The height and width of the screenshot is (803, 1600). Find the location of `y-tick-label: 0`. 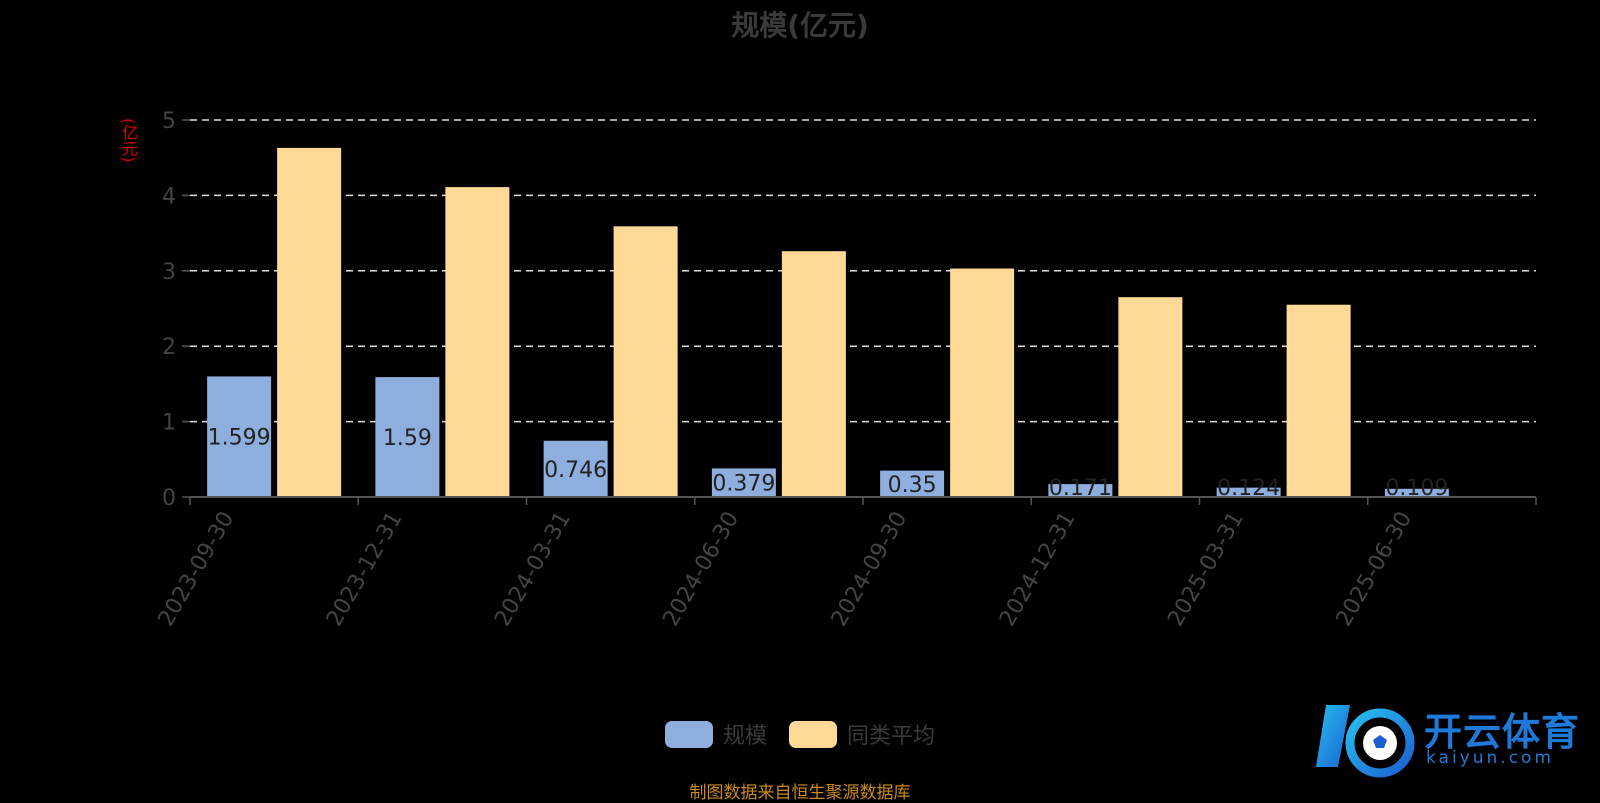

y-tick-label: 0 is located at coordinates (169, 498).